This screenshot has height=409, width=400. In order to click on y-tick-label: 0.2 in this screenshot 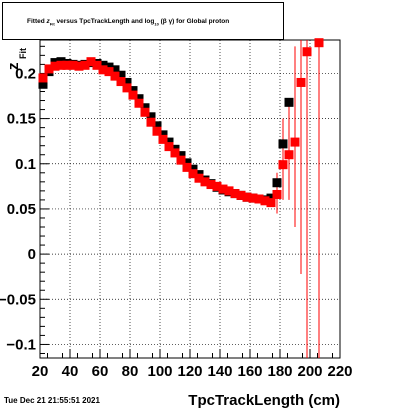, I will do `click(25, 73)`.